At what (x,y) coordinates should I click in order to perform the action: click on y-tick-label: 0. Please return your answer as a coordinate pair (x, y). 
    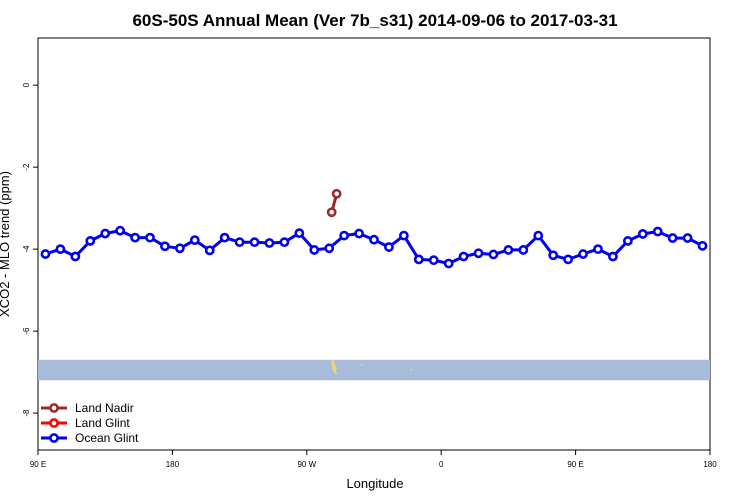
    Looking at the image, I should click on (26, 84).